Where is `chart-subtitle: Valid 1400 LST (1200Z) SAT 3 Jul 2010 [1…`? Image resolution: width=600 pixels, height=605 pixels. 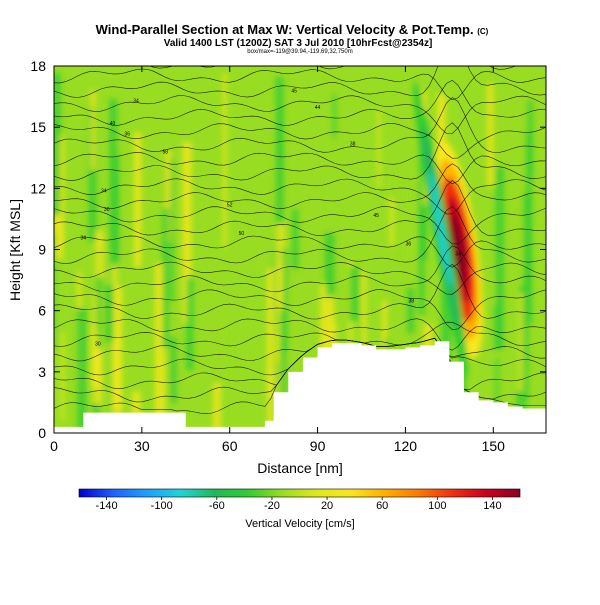
chart-subtitle: Valid 1400 LST (1200Z) SAT 3 Jul 2010 [1… is located at coordinates (298, 43).